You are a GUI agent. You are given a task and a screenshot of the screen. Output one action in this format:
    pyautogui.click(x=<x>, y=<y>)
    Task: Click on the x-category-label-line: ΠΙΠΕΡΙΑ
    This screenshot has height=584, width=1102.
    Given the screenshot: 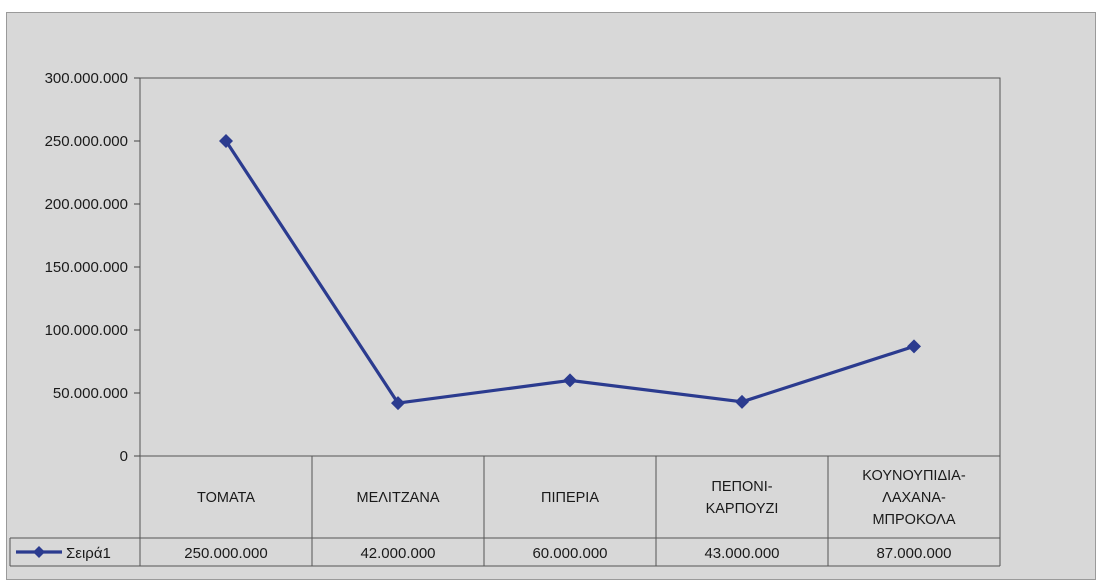 What is the action you would take?
    pyautogui.click(x=570, y=498)
    